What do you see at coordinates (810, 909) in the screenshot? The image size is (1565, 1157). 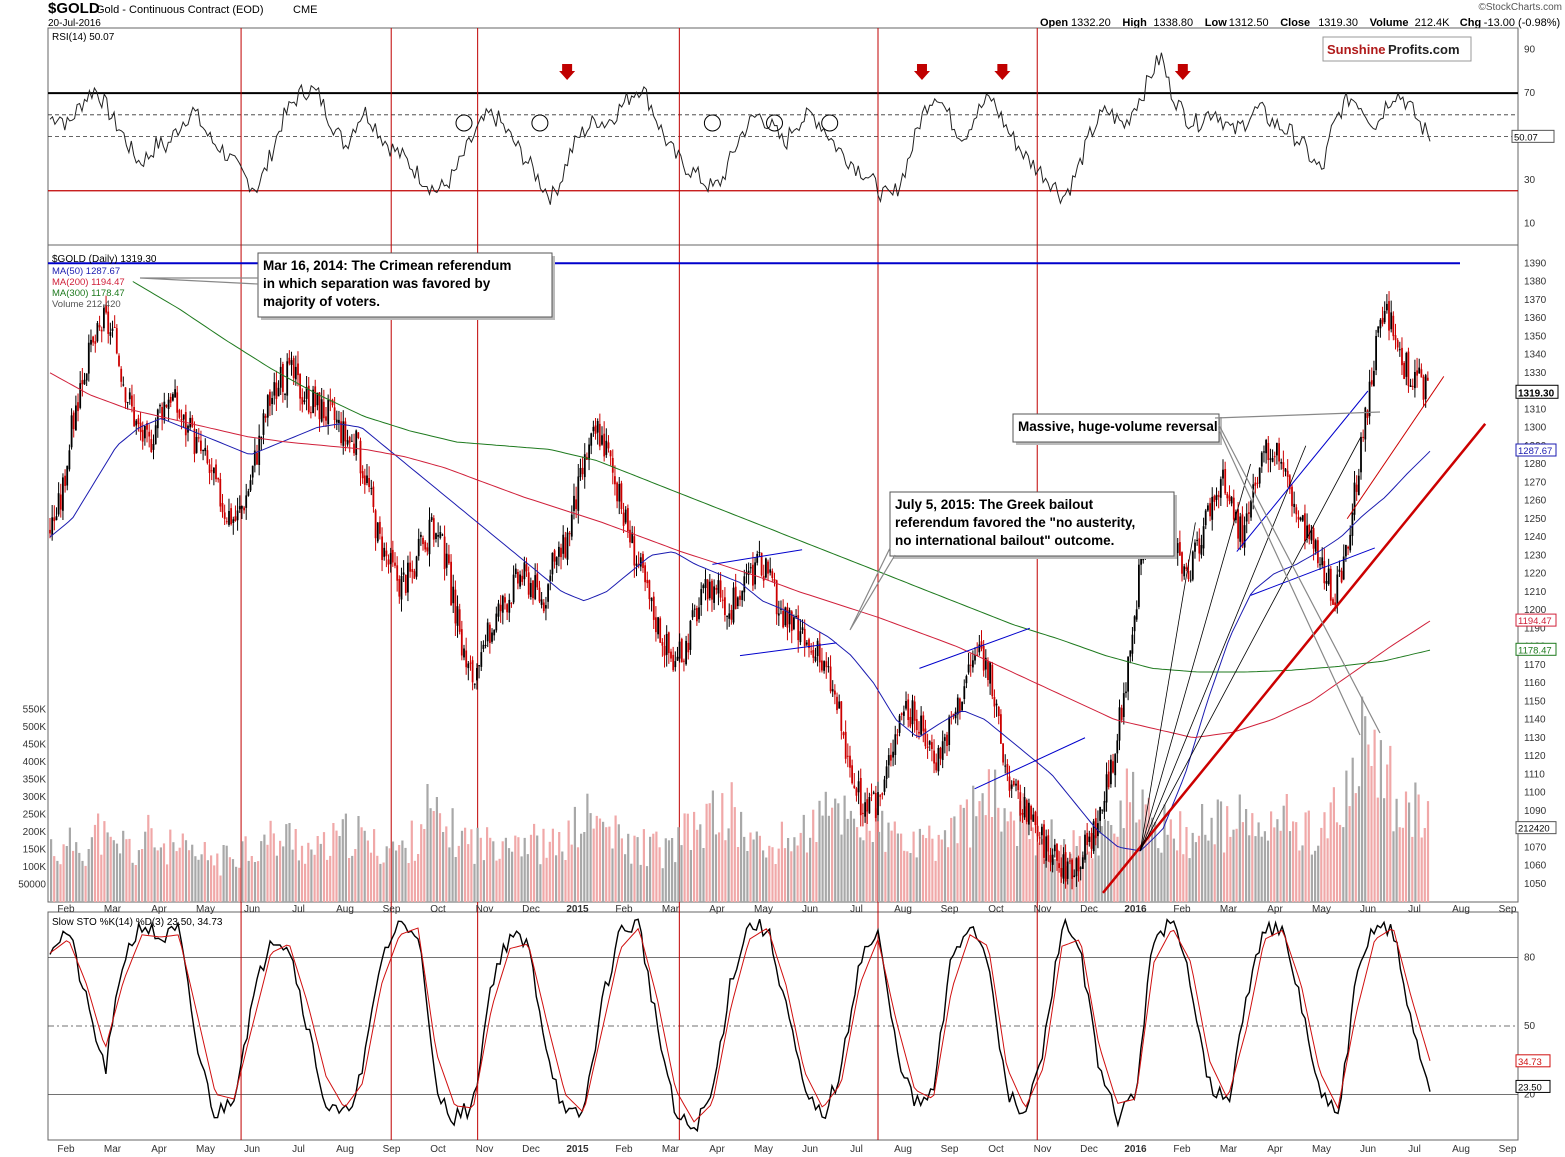 I see `month-label-mid-16: Jun` at bounding box center [810, 909].